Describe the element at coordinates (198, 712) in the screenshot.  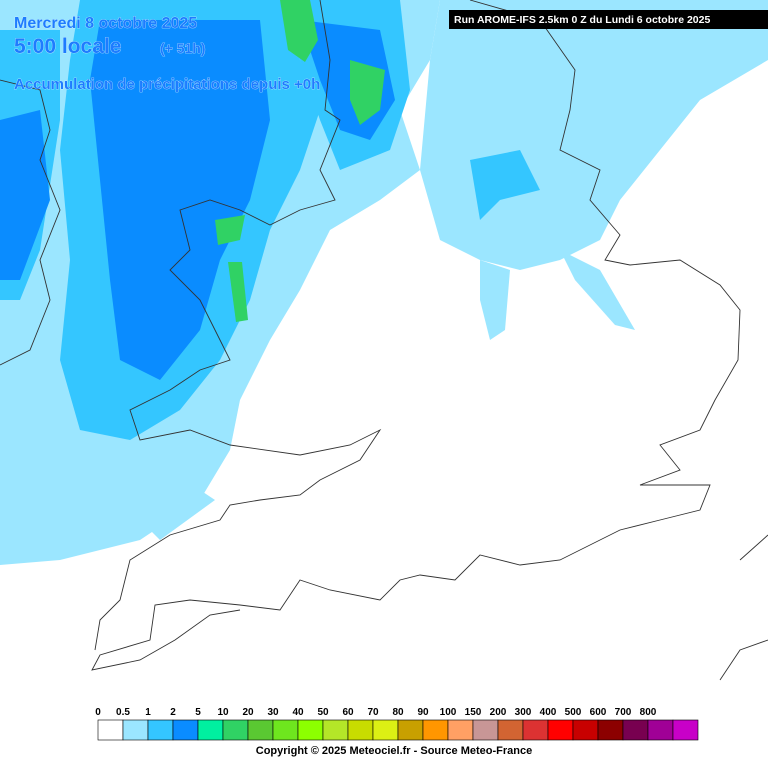
I see `legend-label: 5` at that location.